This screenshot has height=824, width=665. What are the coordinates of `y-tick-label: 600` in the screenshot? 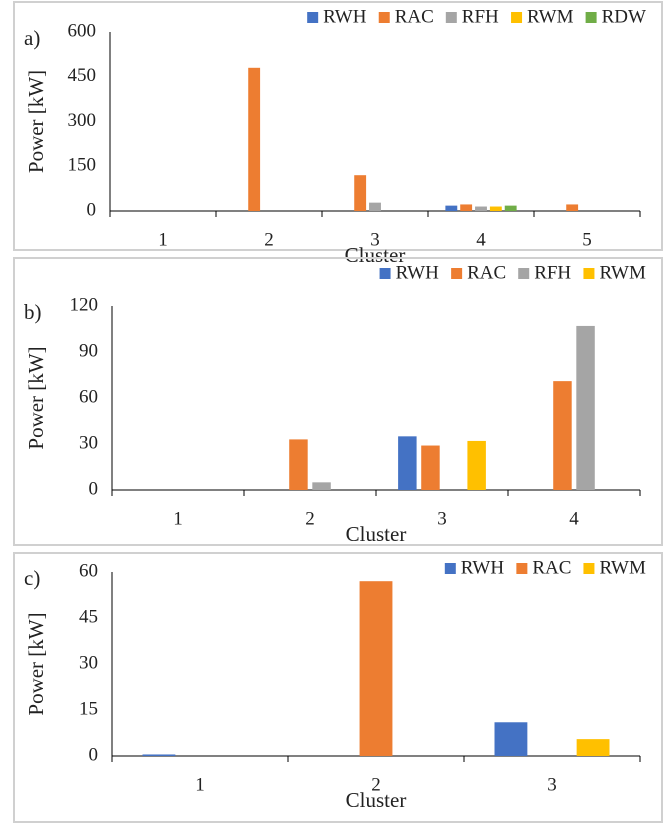 It's located at (82, 30).